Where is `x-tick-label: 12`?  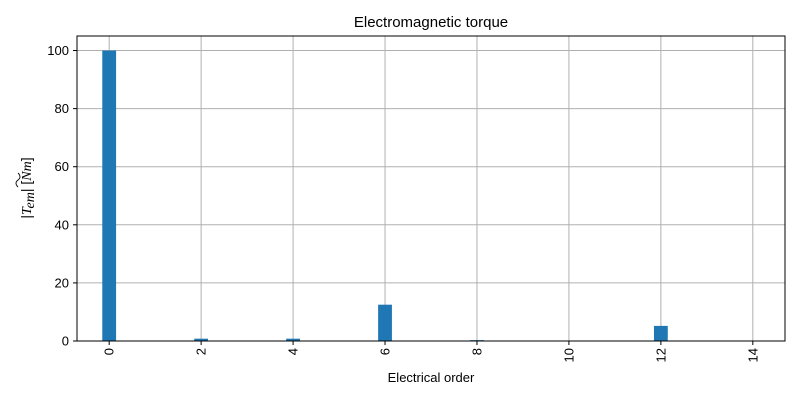 x-tick-label: 12 is located at coordinates (660, 355).